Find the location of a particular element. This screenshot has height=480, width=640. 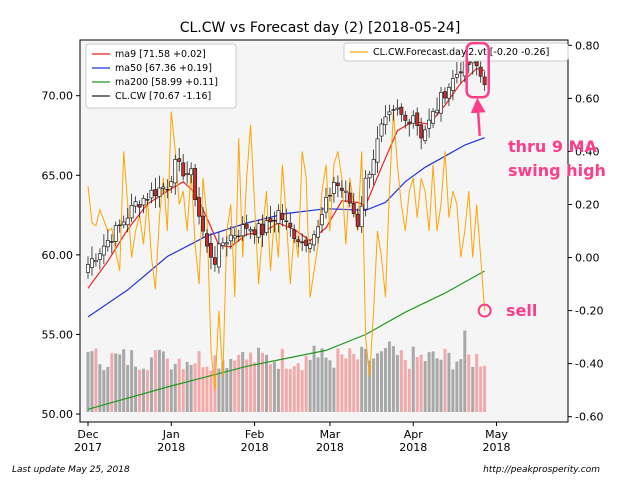

volume-bars is located at coordinates (286, 371).